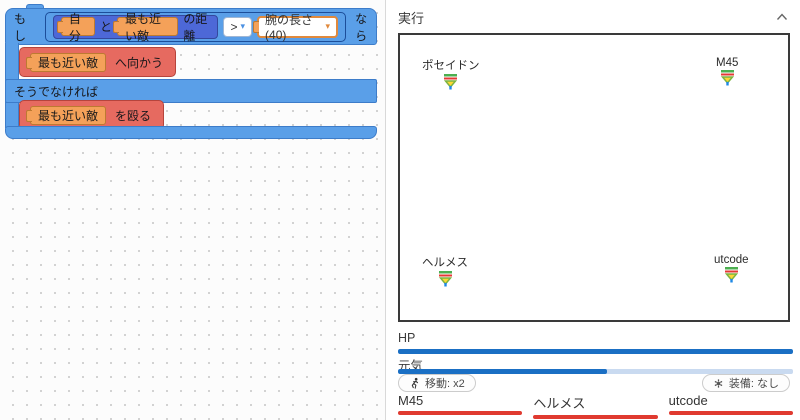 The height and width of the screenshot is (420, 800). Describe the element at coordinates (56, 91) in the screenshot. I see `else-label: そうでなければ` at that location.